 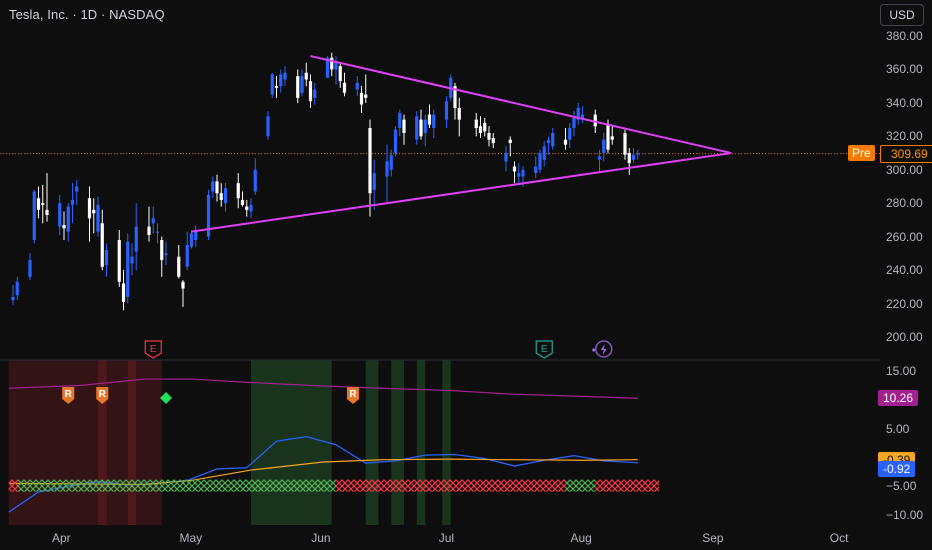 I want to click on trendline-lower, so click(x=461, y=192).